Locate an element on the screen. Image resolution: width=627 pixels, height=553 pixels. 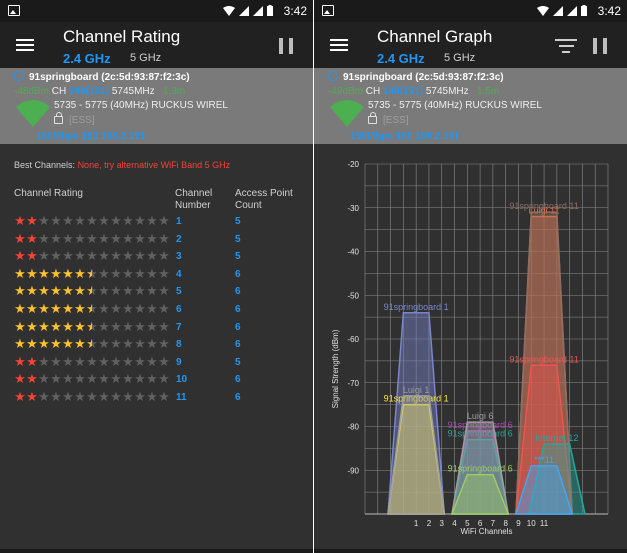
series-label: Luigi 1 is located at coordinates (416, 390).